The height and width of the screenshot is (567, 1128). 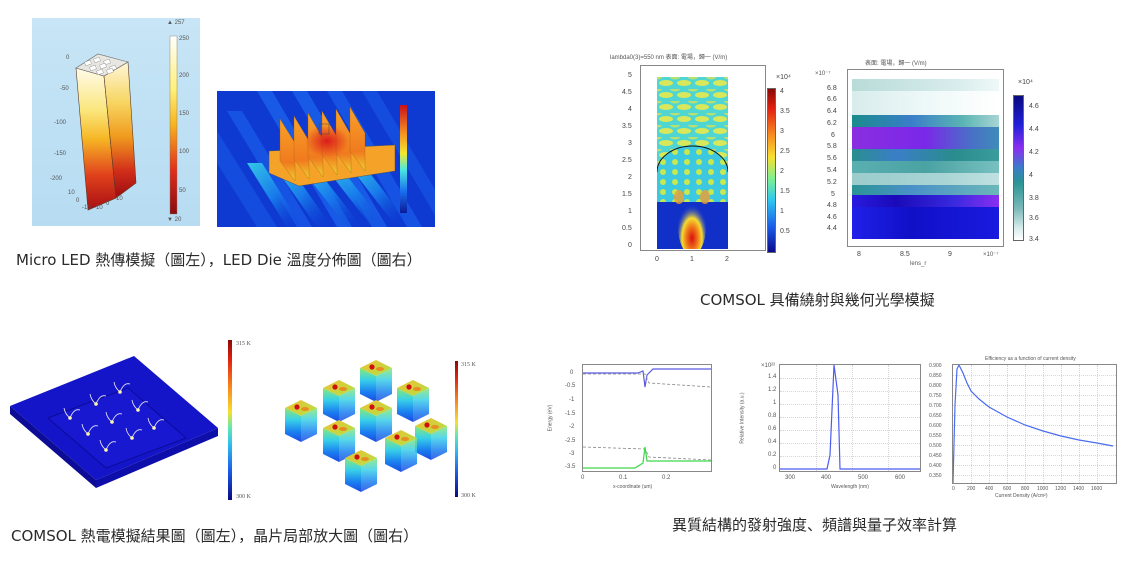 What do you see at coordinates (832, 123) in the screenshot?
I see `y-tick: 6.2` at bounding box center [832, 123].